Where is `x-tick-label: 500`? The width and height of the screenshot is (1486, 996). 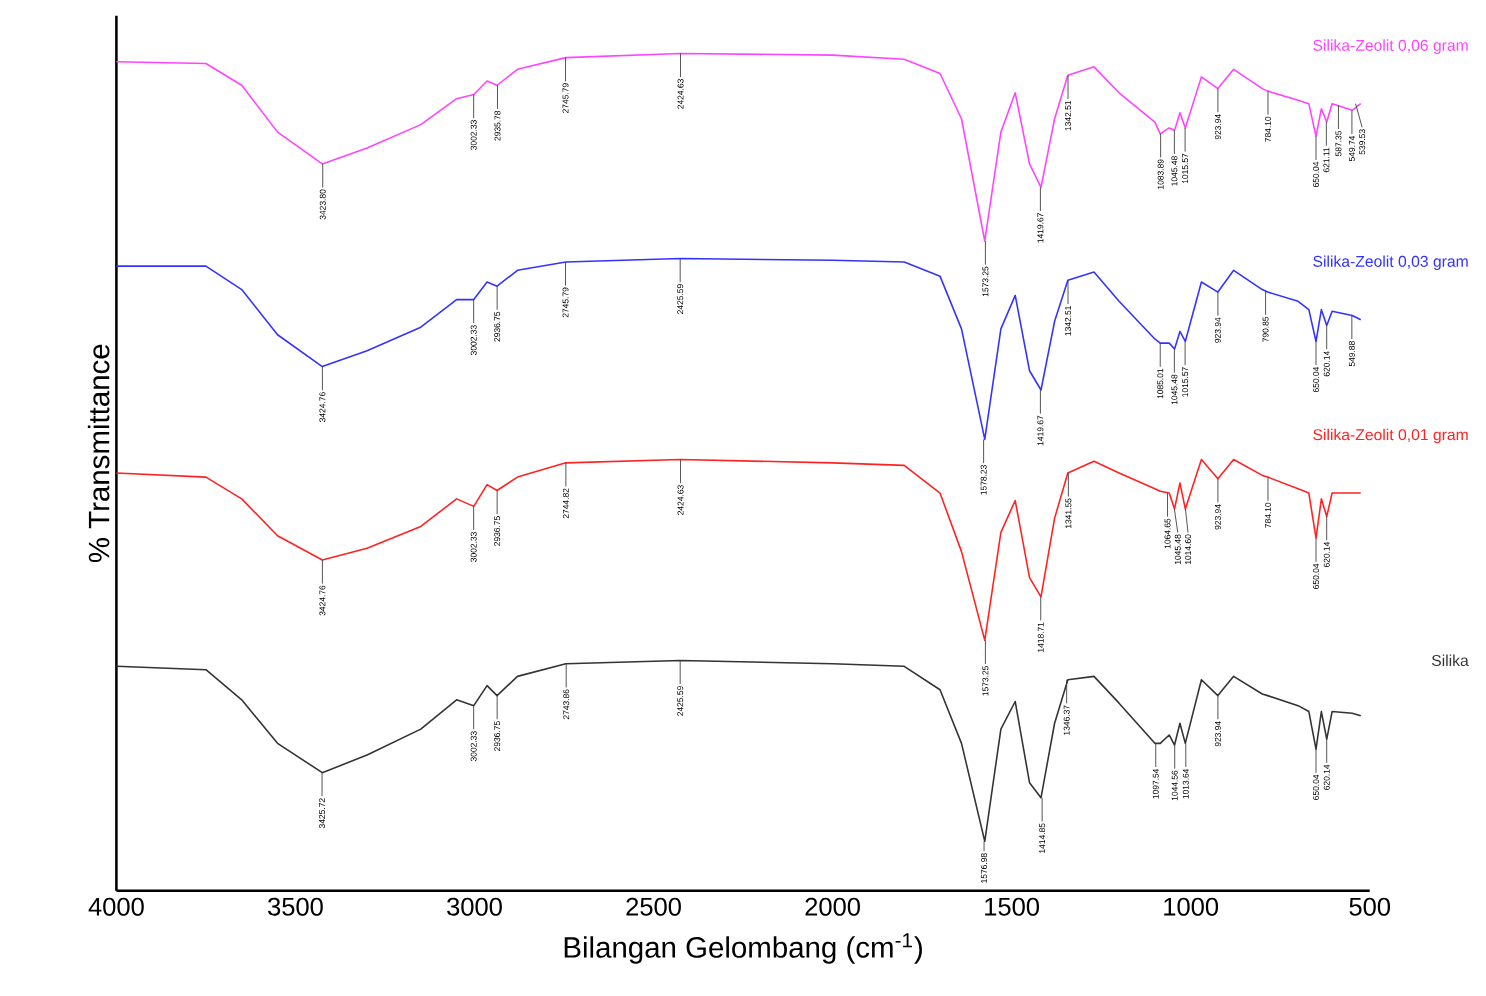 x-tick-label: 500 is located at coordinates (1370, 907).